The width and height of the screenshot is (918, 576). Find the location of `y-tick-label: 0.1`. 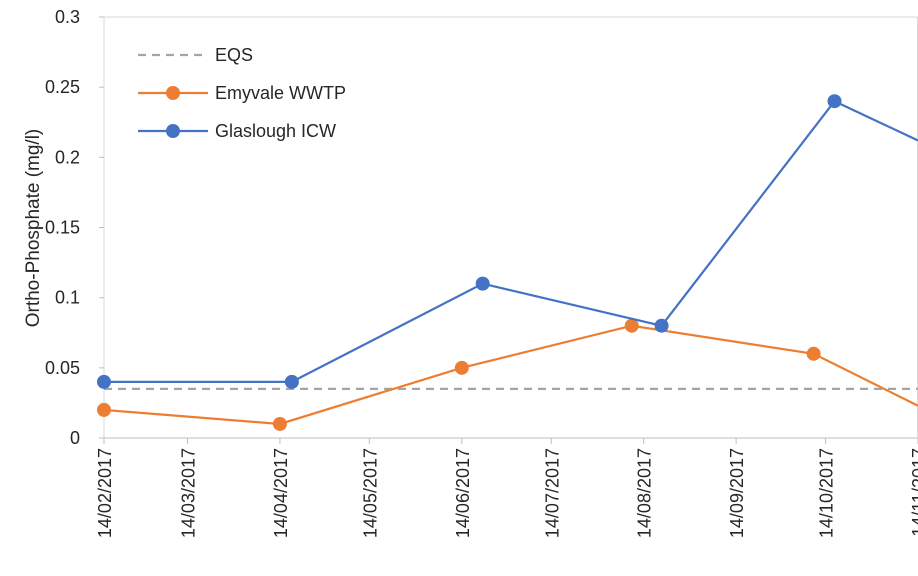

y-tick-label: 0.1 is located at coordinates (67, 298).